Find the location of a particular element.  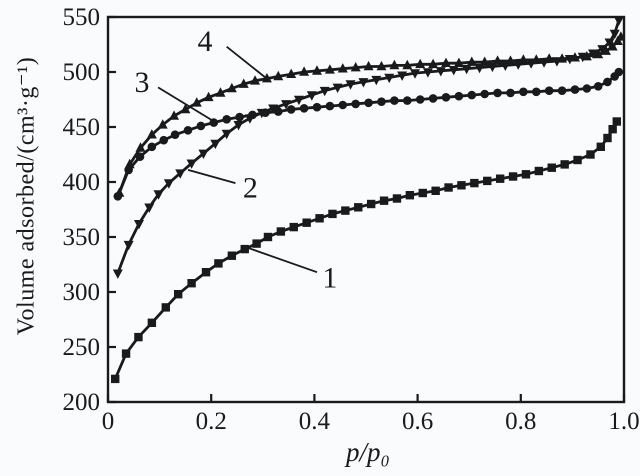

x-tick-label: 0.6 is located at coordinates (417, 421).